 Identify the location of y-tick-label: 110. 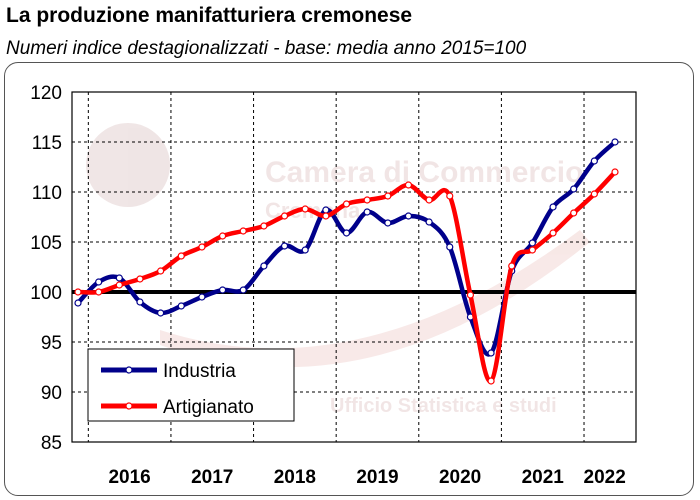
(47, 193).